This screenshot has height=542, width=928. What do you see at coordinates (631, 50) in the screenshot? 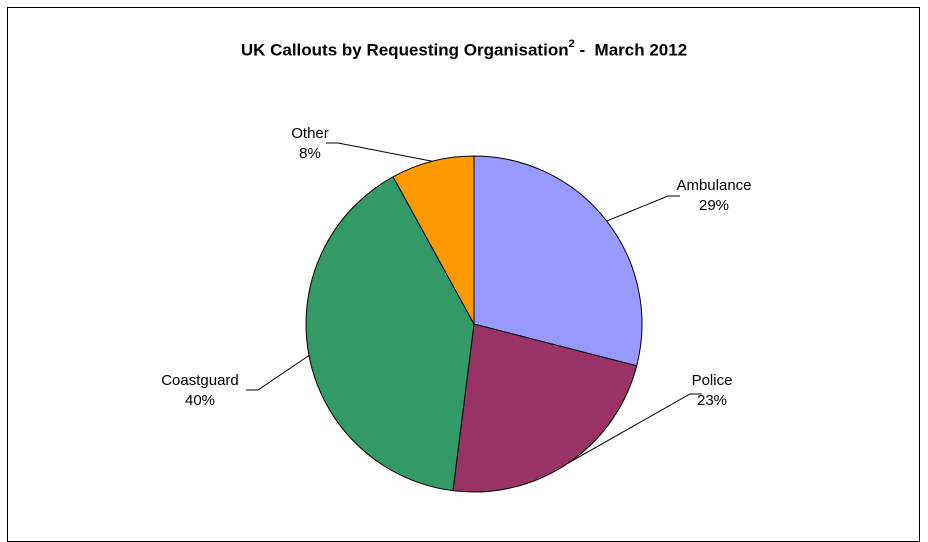
I see `chart-title-suffix: - March 2012` at bounding box center [631, 50].